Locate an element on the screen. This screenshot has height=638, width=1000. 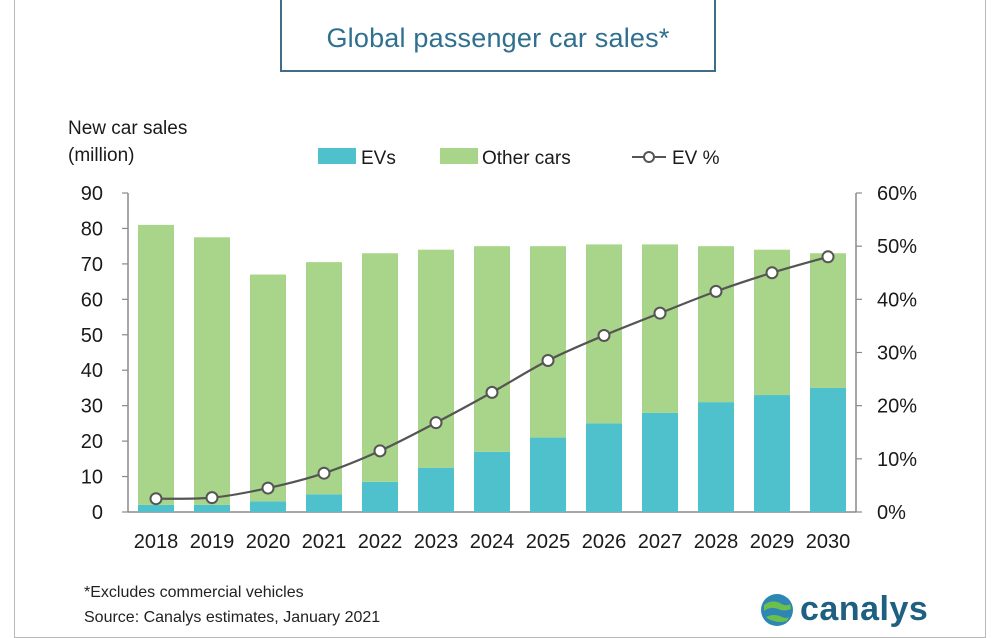
legend-label-evs: EVs is located at coordinates (378, 158).